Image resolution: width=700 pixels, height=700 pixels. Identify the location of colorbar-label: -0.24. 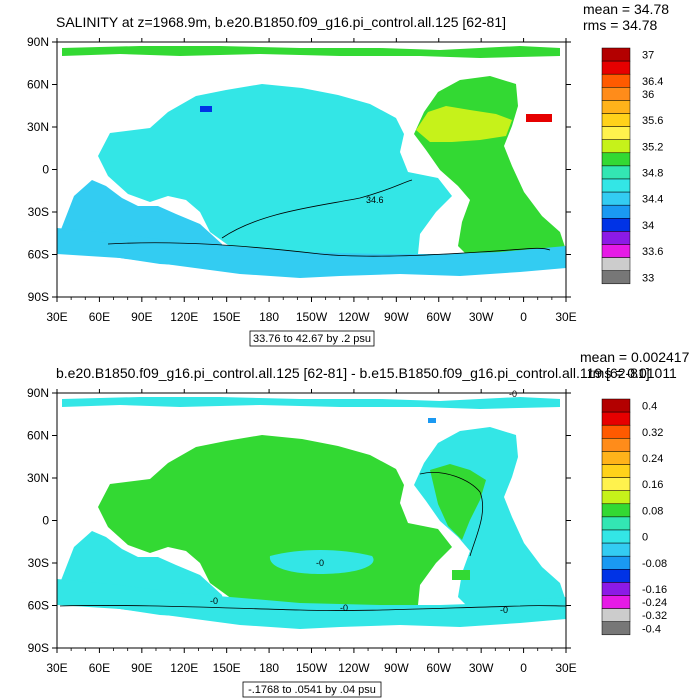
(654, 603).